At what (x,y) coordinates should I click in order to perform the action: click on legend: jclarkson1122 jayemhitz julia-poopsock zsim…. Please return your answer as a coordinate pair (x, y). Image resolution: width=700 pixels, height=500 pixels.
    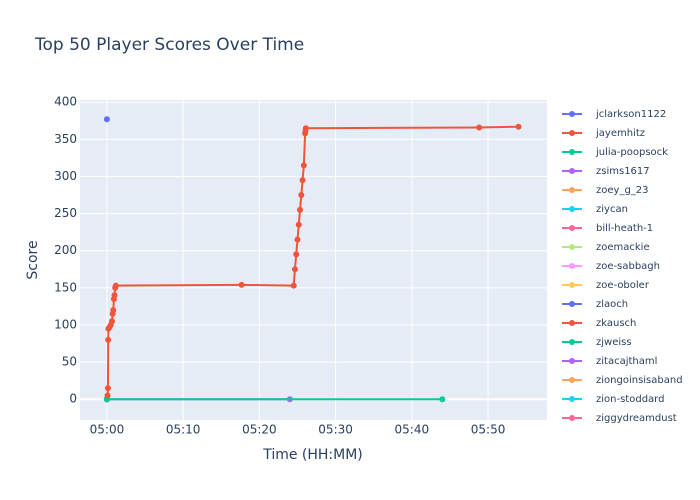
    Looking at the image, I should click on (622, 266).